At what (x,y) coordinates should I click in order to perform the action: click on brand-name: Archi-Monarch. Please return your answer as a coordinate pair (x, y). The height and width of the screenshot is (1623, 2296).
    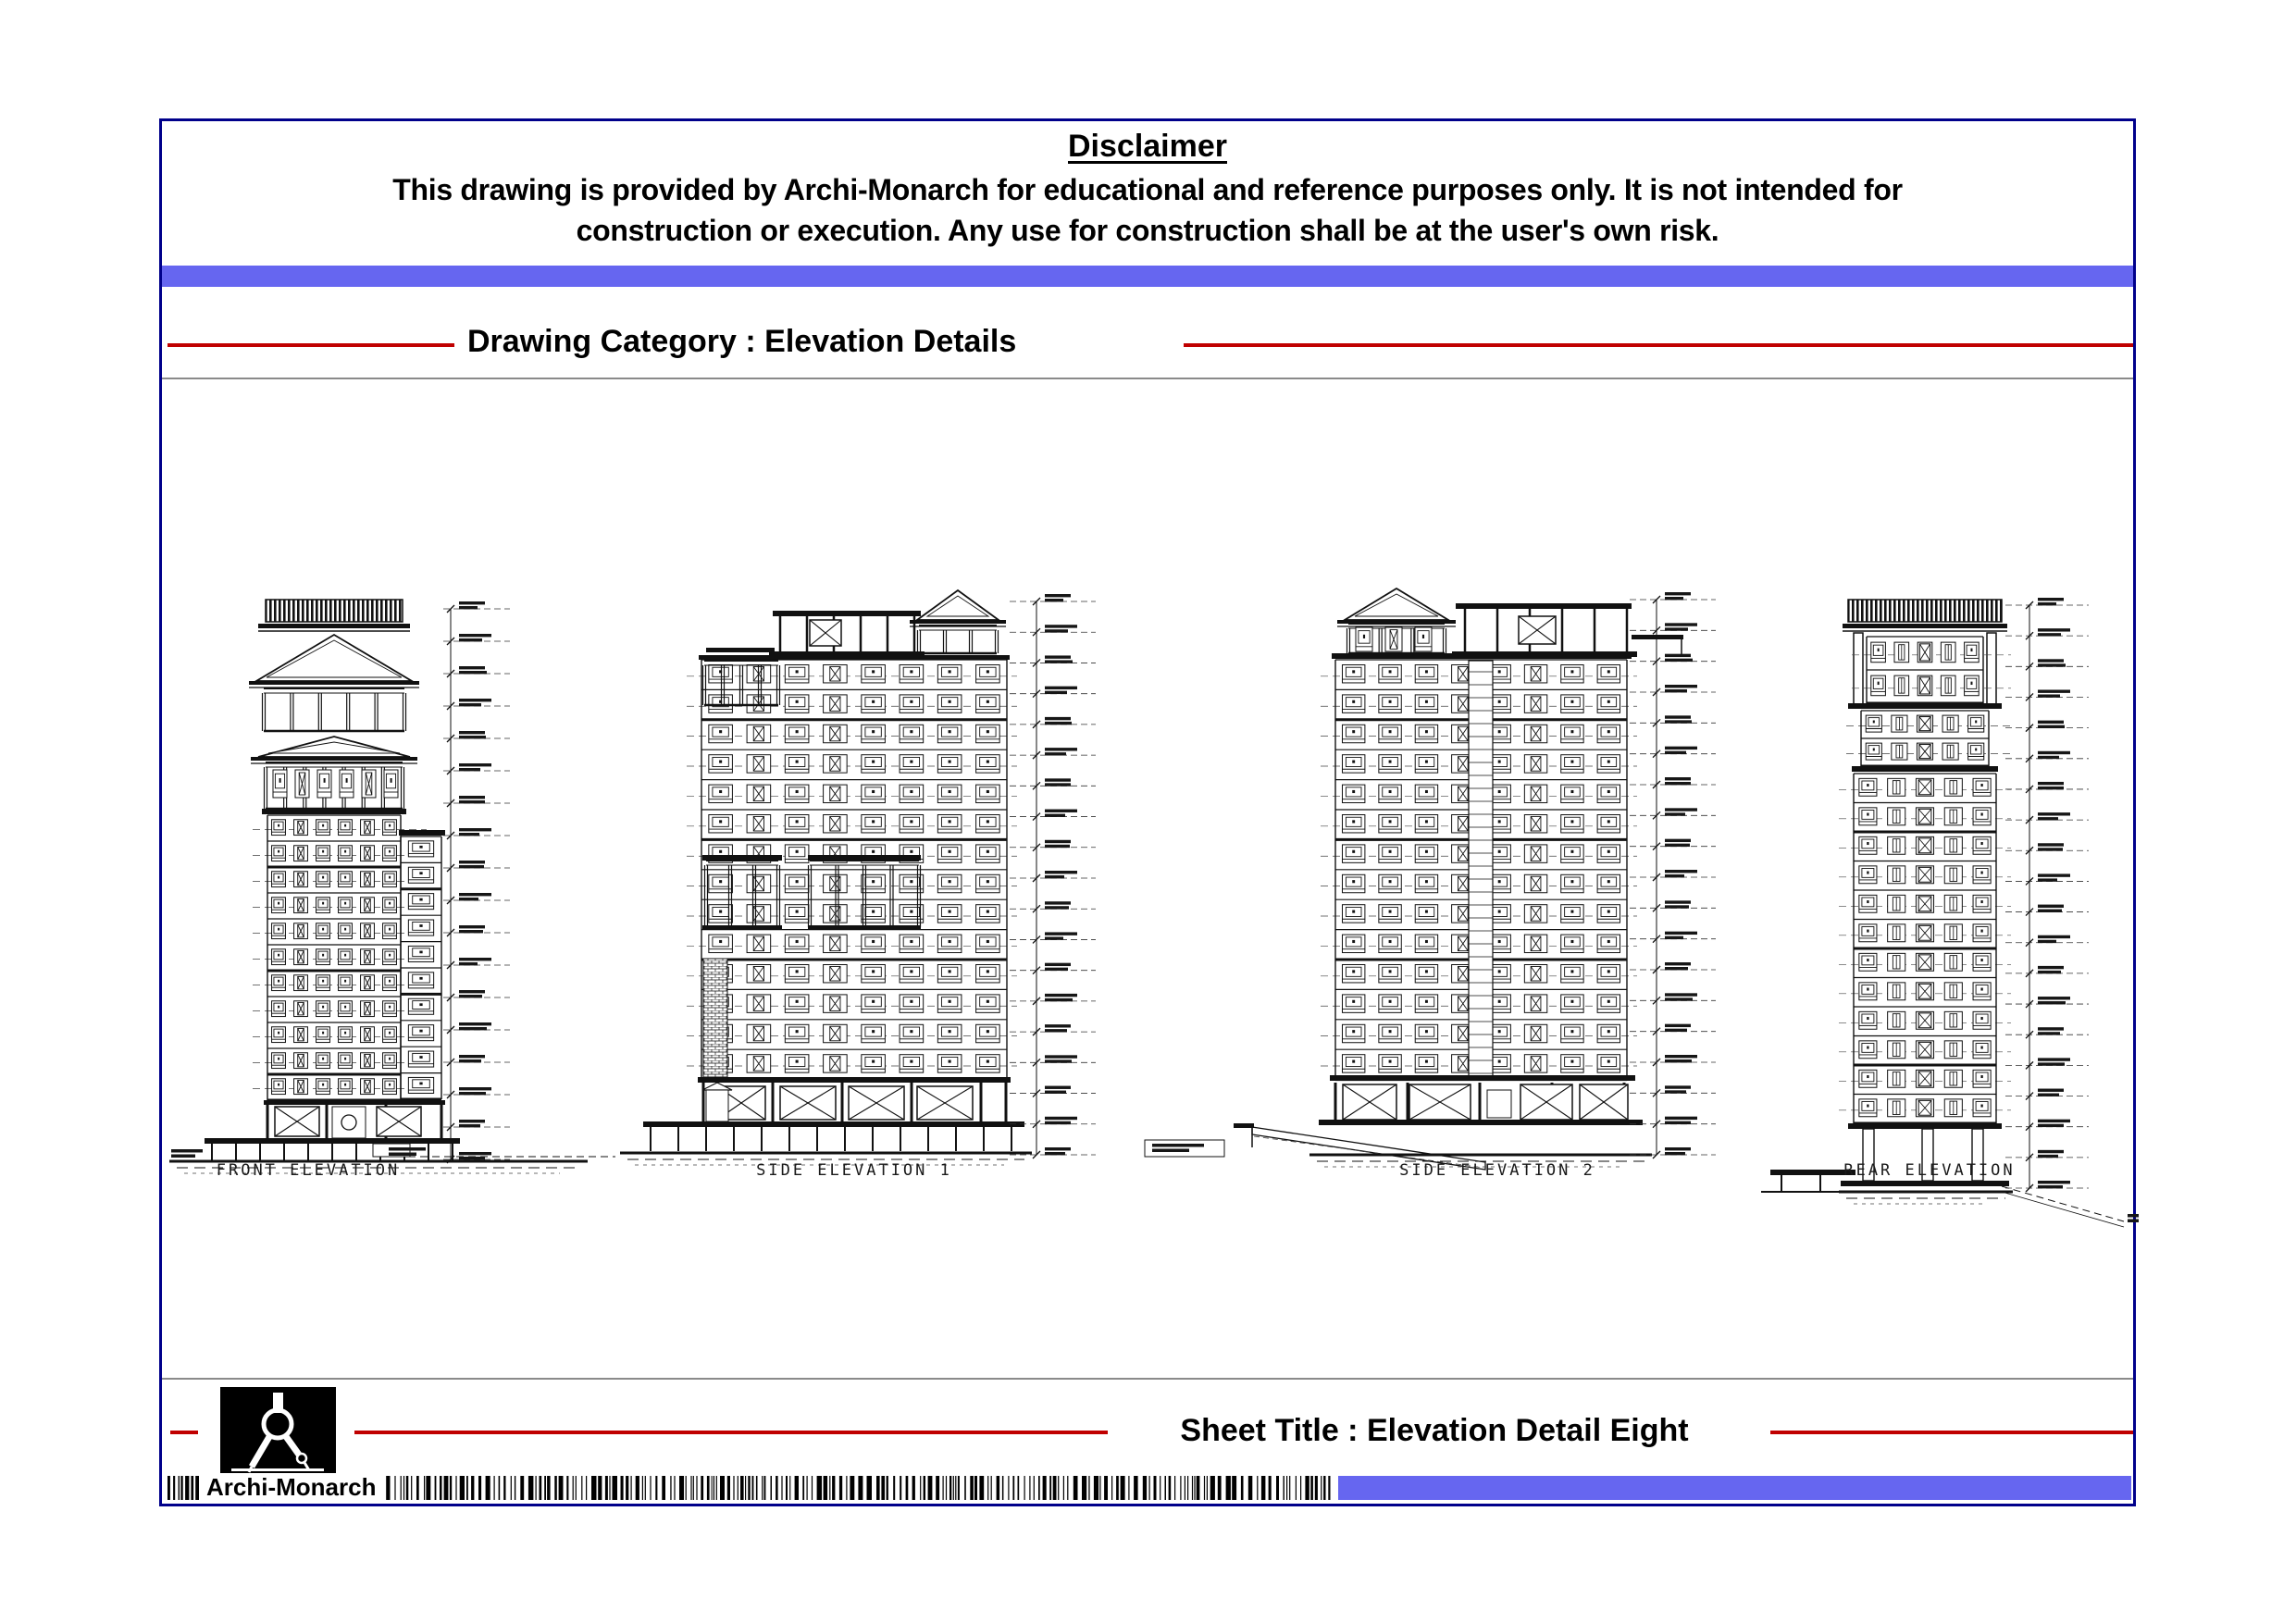
    Looking at the image, I should click on (291, 1487).